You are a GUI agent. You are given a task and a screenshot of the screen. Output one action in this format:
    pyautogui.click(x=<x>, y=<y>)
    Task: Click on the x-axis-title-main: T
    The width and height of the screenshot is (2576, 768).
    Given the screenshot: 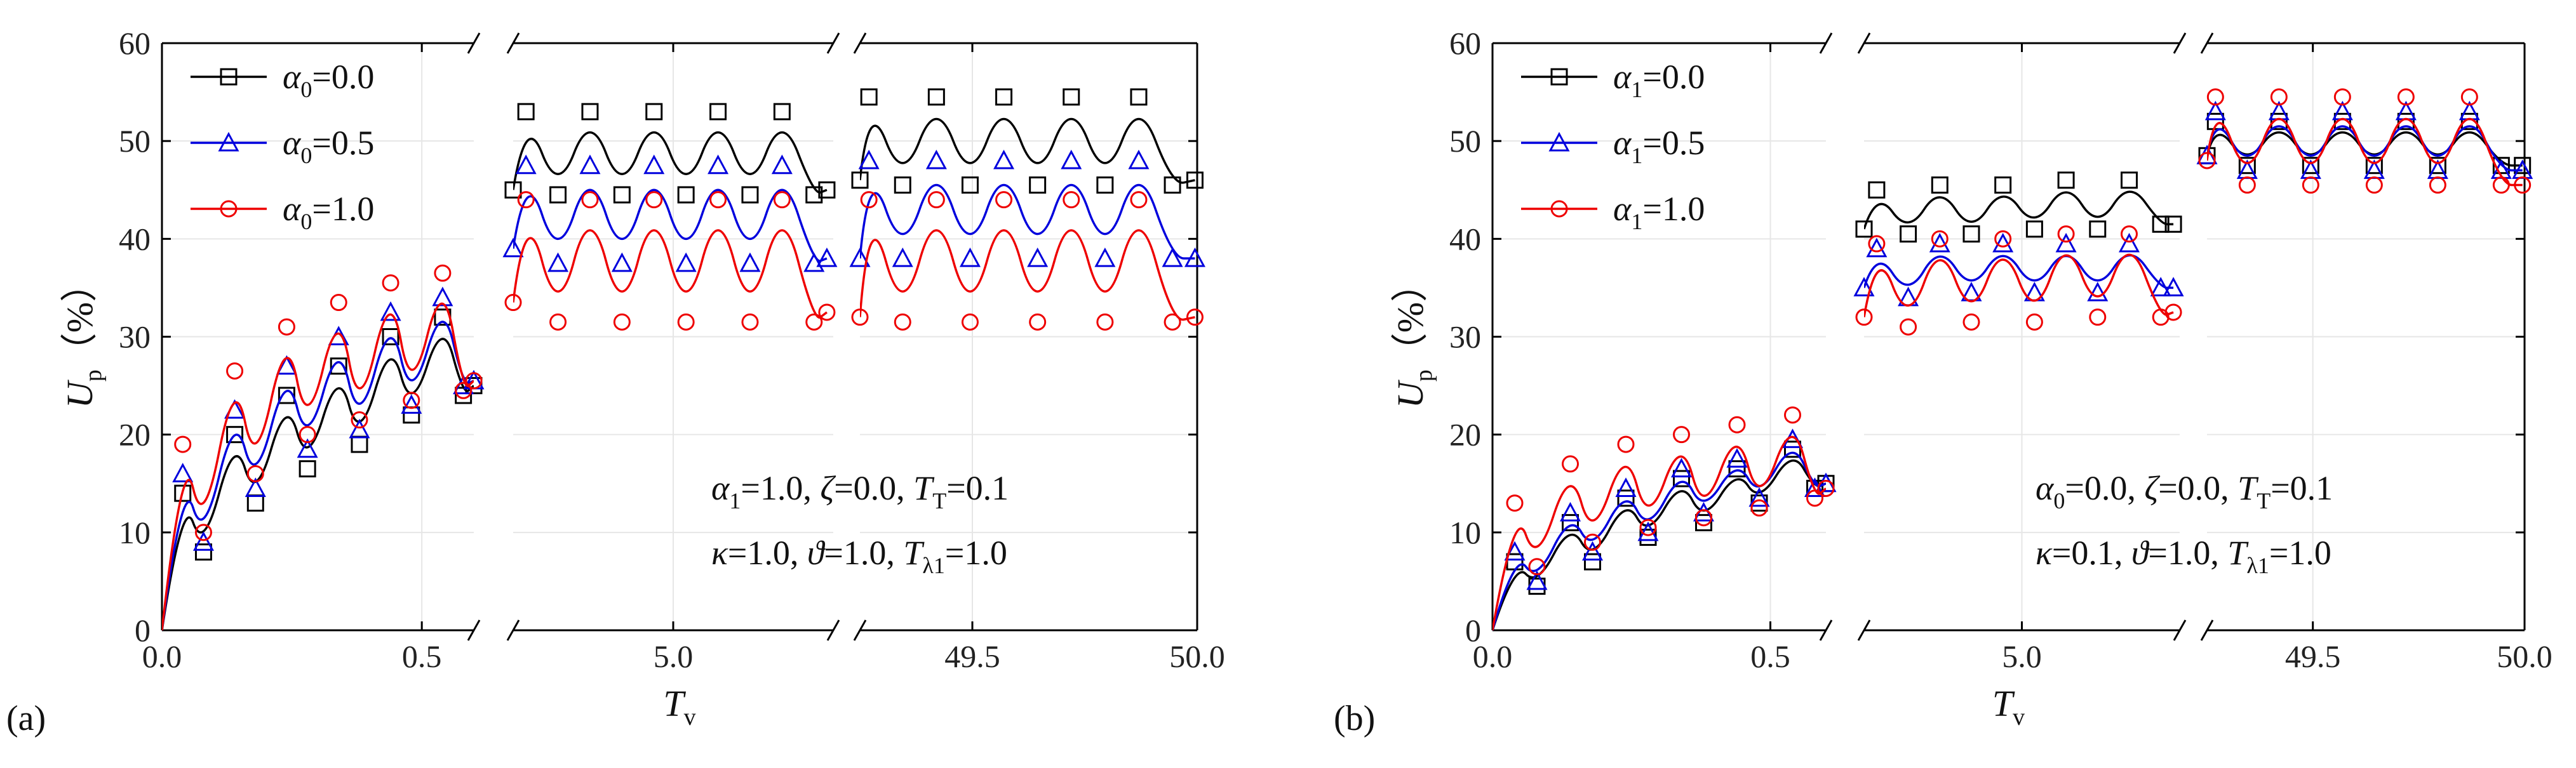 What is the action you would take?
    pyautogui.click(x=674, y=703)
    